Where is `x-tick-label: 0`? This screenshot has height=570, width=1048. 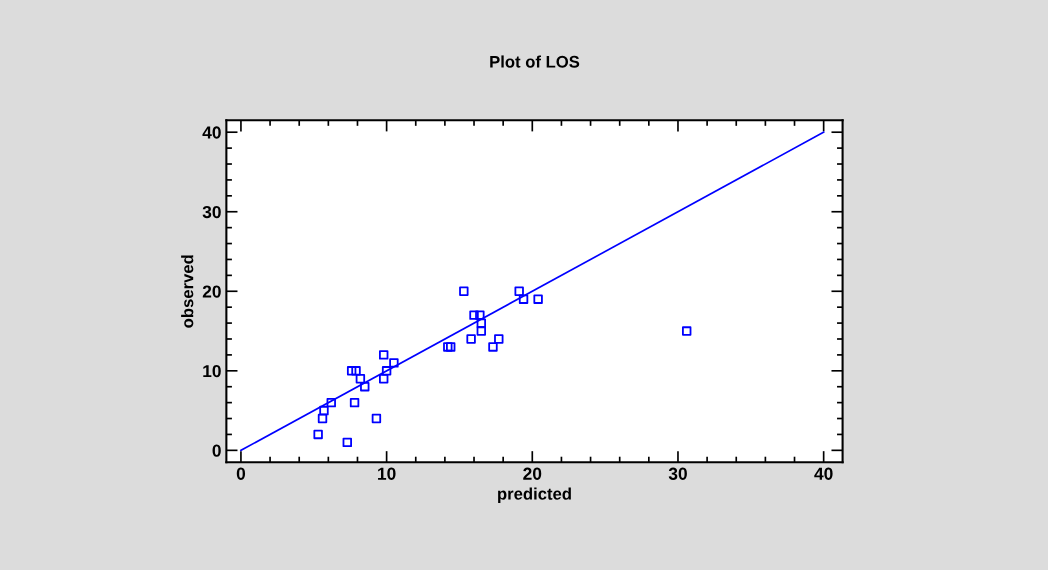 x-tick-label: 0 is located at coordinates (241, 473).